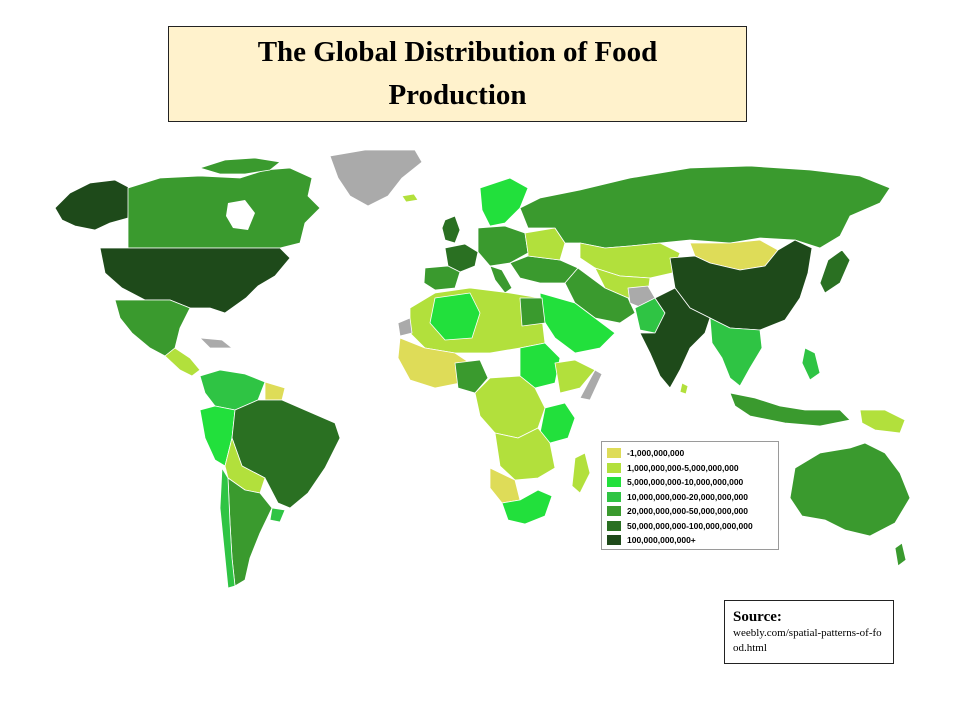 The height and width of the screenshot is (720, 960). Describe the element at coordinates (92, 205) in the screenshot. I see `region-alaska` at that location.